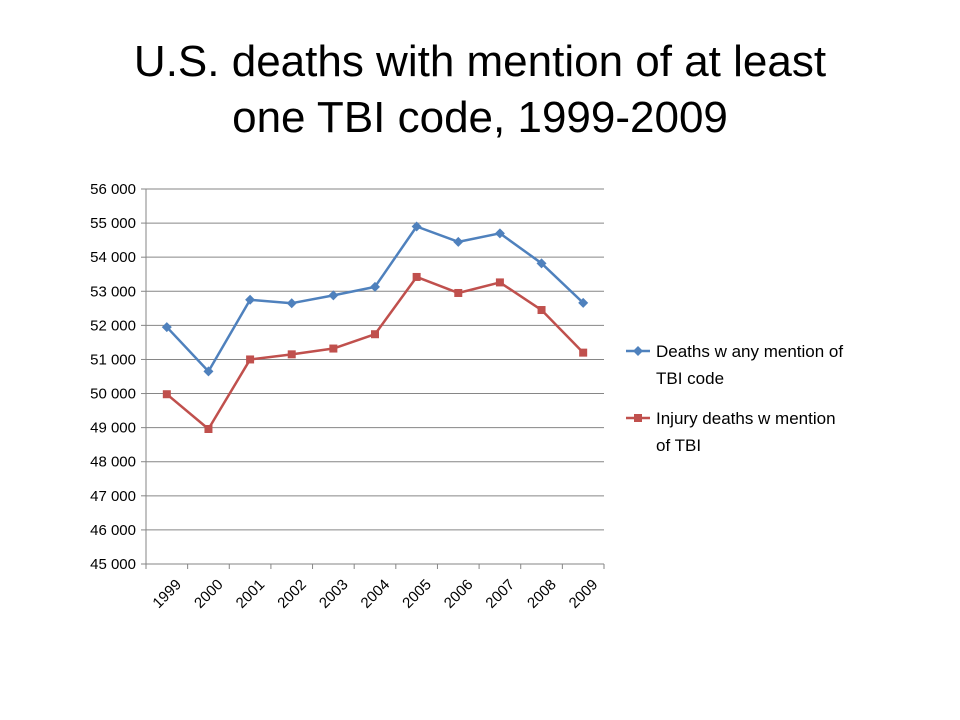 This screenshot has width=960, height=720. Describe the element at coordinates (113, 530) in the screenshot. I see `y-tick-label: 46 000` at that location.